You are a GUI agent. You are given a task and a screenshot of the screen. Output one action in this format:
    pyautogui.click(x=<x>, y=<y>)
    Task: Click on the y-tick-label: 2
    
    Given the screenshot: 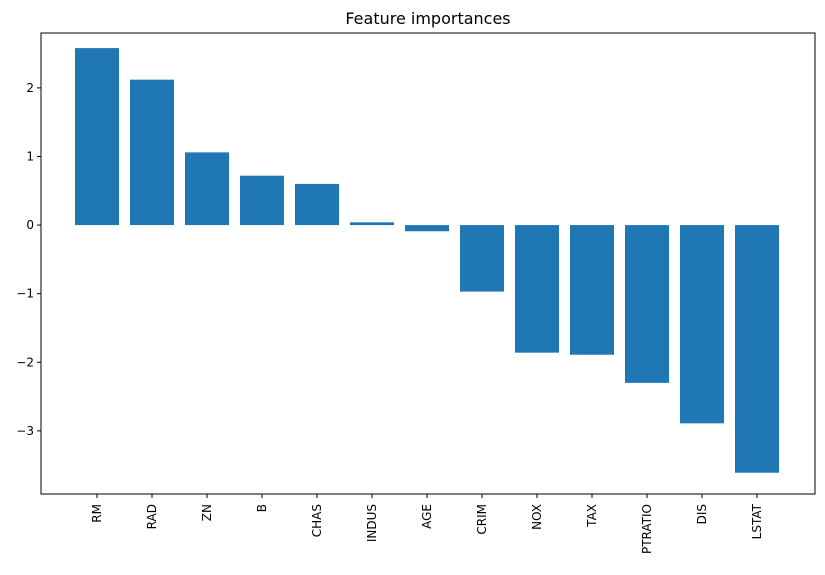 What is the action you would take?
    pyautogui.click(x=30, y=88)
    